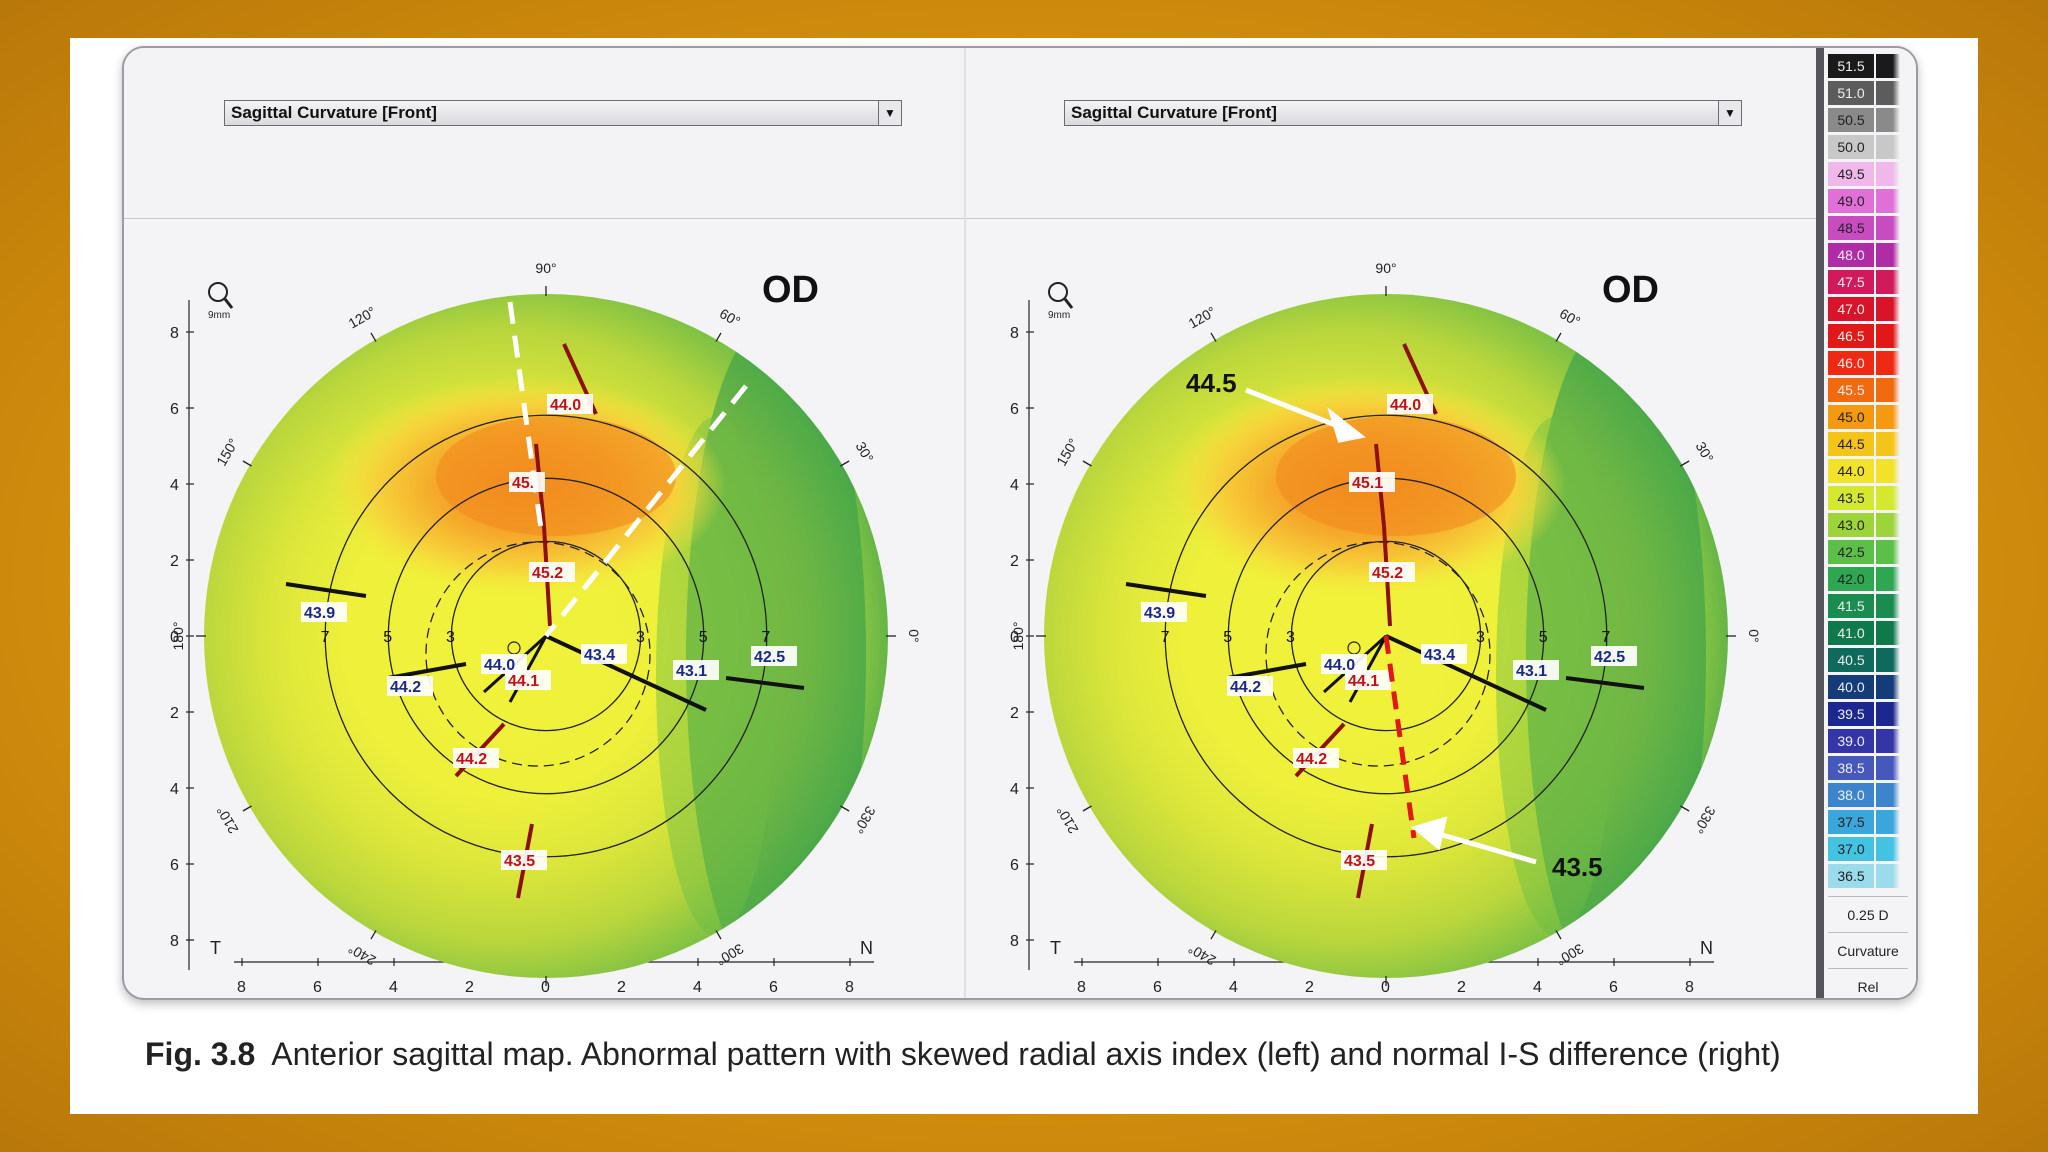 This screenshot has width=2048, height=1152. Describe the element at coordinates (1851, 795) in the screenshot. I see `scale-value: 38.0` at that location.